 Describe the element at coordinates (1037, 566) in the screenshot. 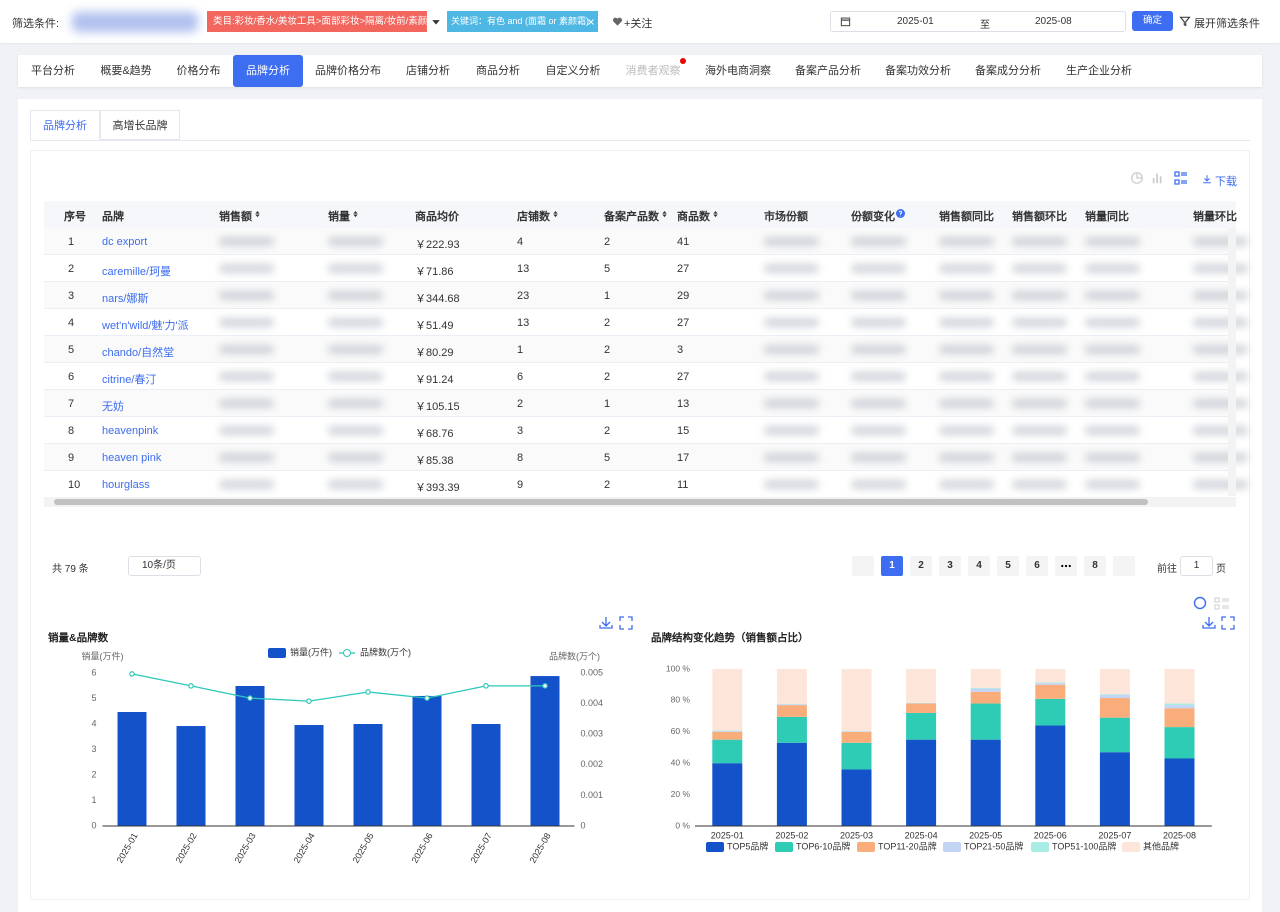

I see `page-button: 6` at that location.